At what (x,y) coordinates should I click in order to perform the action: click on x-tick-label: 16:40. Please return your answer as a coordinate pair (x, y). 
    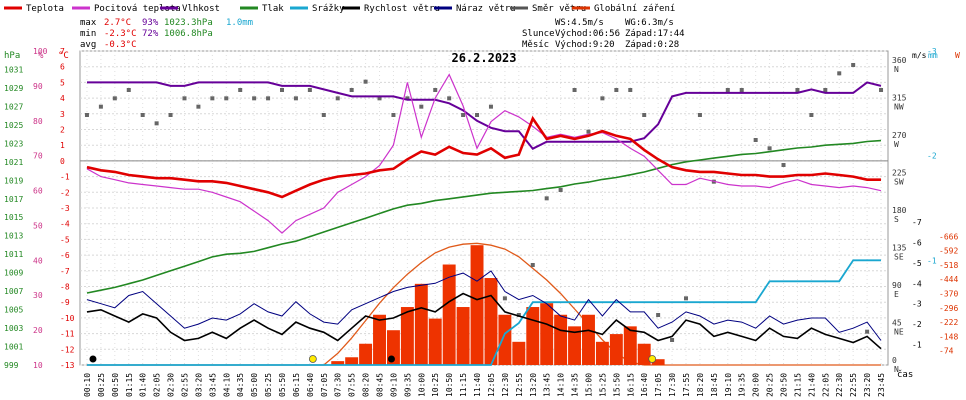
    Looking at the image, I should click on (644, 385).